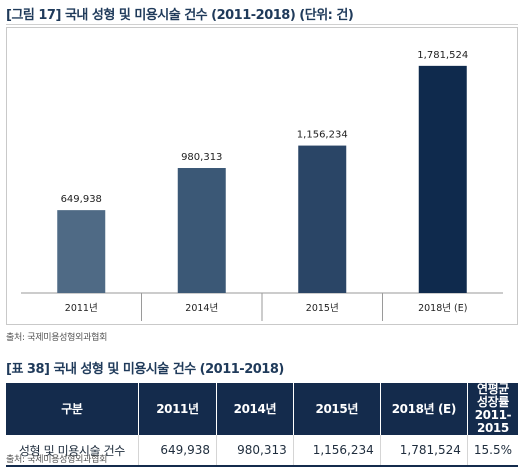  I want to click on header-category: 구분, so click(72, 409).